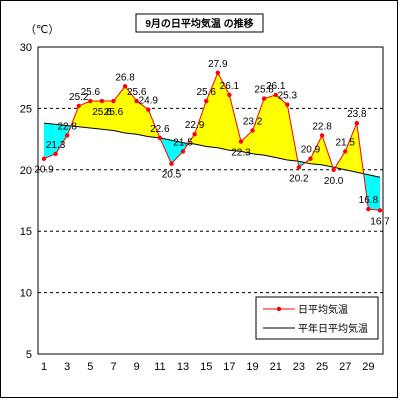 This screenshot has height=400, width=400. I want to click on data-label-day-8: 26.8, so click(125, 77).